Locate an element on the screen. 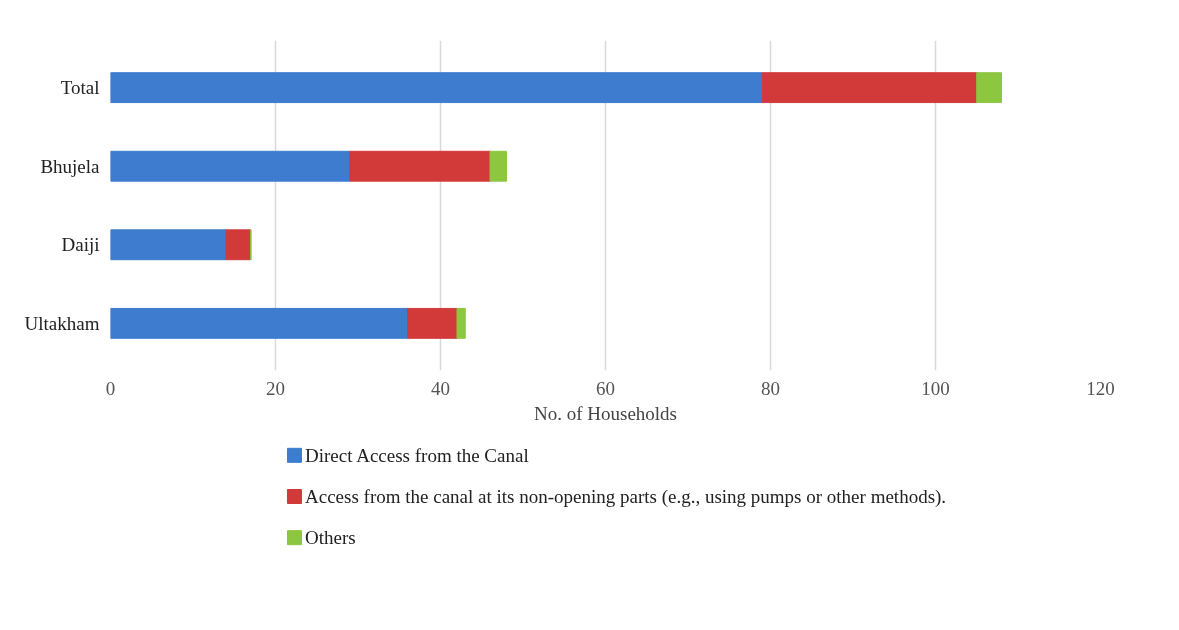 Image resolution: width=1179 pixels, height=630 pixels. y-tick-label: Total is located at coordinates (80, 88).